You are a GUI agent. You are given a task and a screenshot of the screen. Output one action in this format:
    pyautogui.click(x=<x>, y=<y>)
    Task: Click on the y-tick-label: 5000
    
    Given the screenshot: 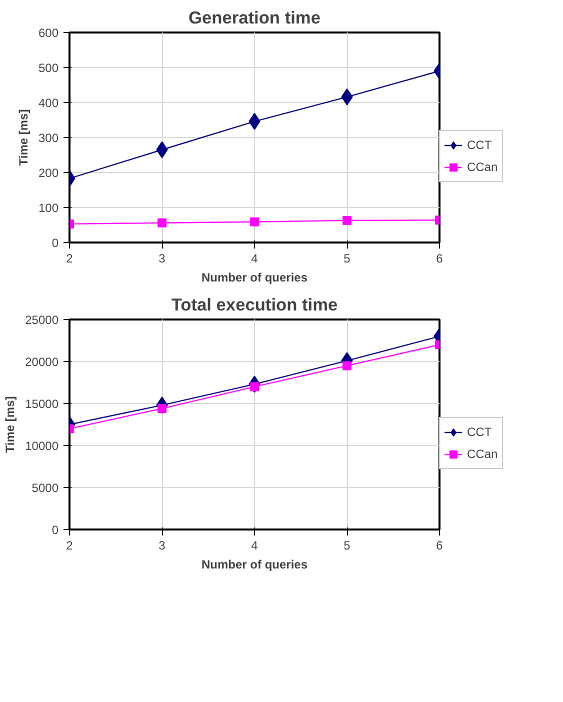 What is the action you would take?
    pyautogui.click(x=45, y=488)
    